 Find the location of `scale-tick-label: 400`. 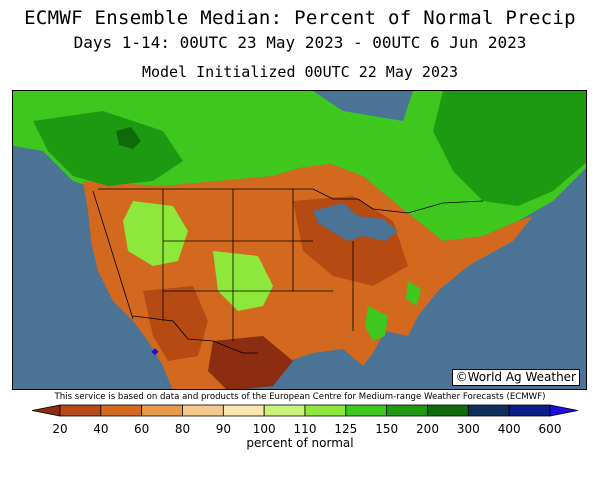

scale-tick-label: 400 is located at coordinates (509, 429).